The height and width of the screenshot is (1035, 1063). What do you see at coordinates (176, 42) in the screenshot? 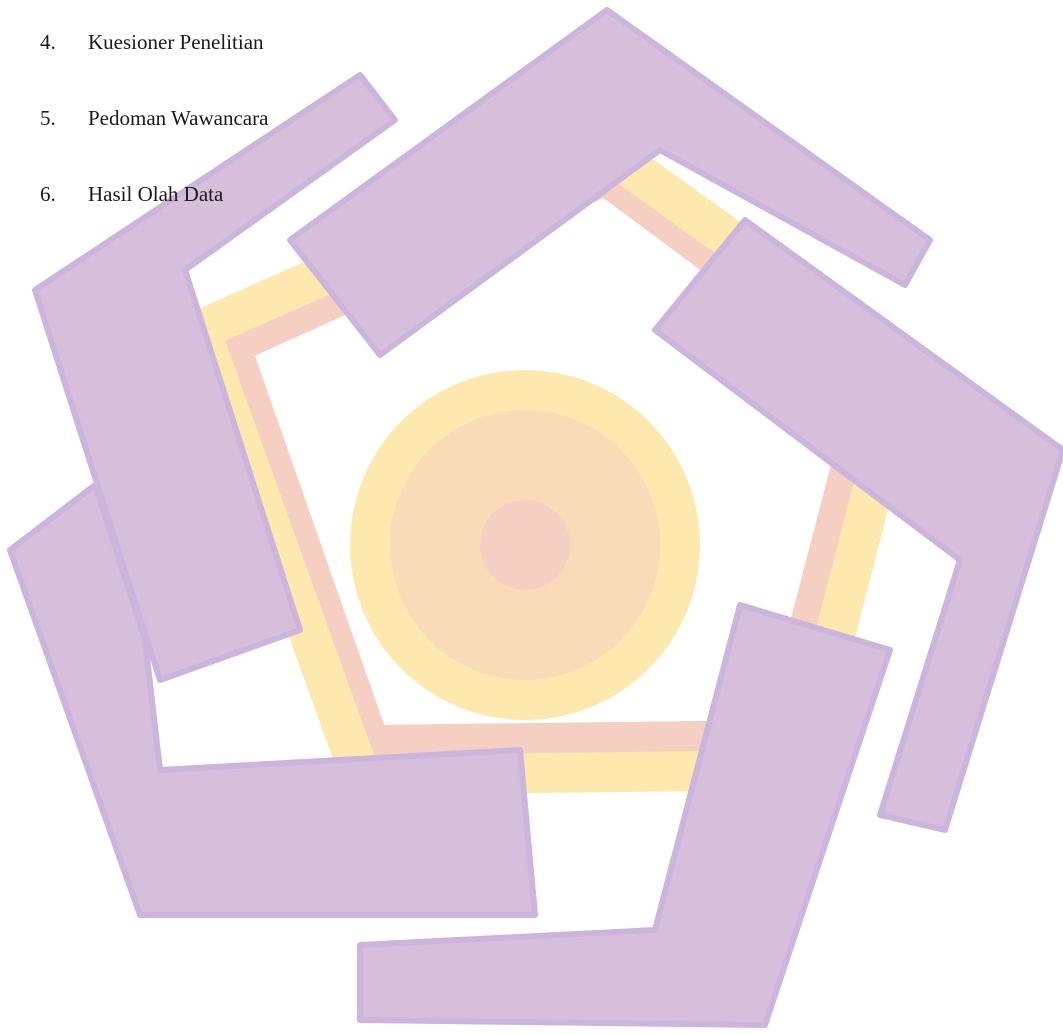
I see `list-item-text: Kuesioner Penelitian` at bounding box center [176, 42].